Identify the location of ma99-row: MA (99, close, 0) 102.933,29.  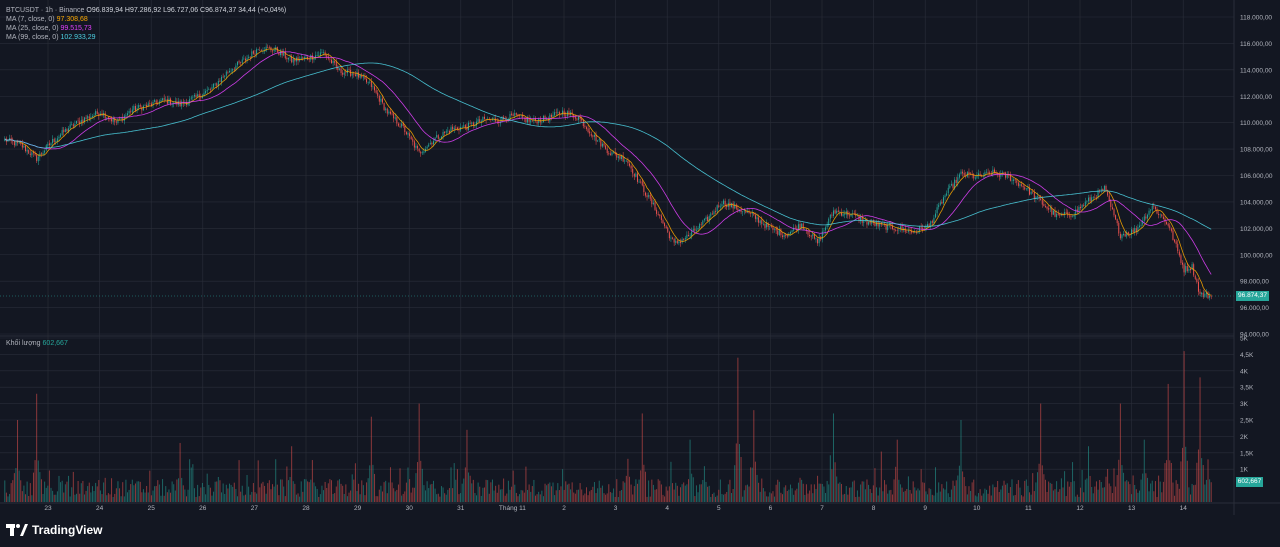
(146, 37).